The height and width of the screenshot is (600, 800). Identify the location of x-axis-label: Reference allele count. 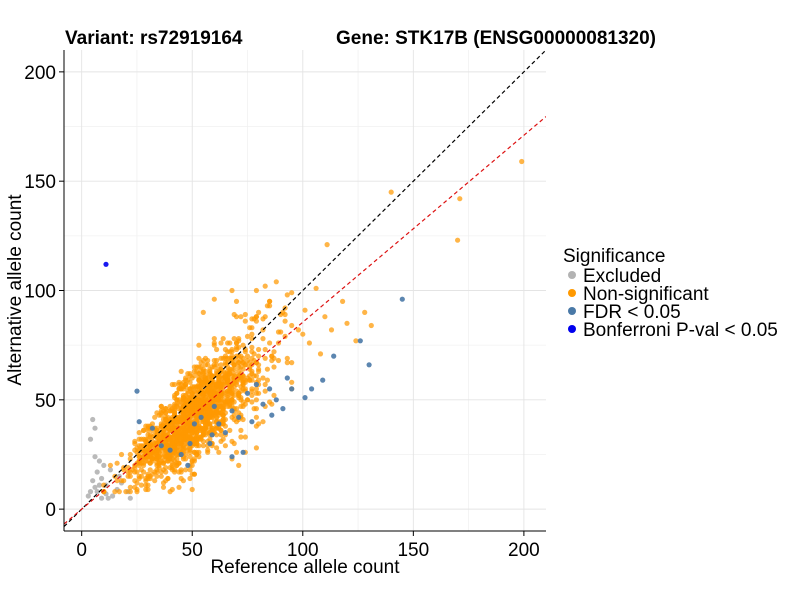
(305, 567).